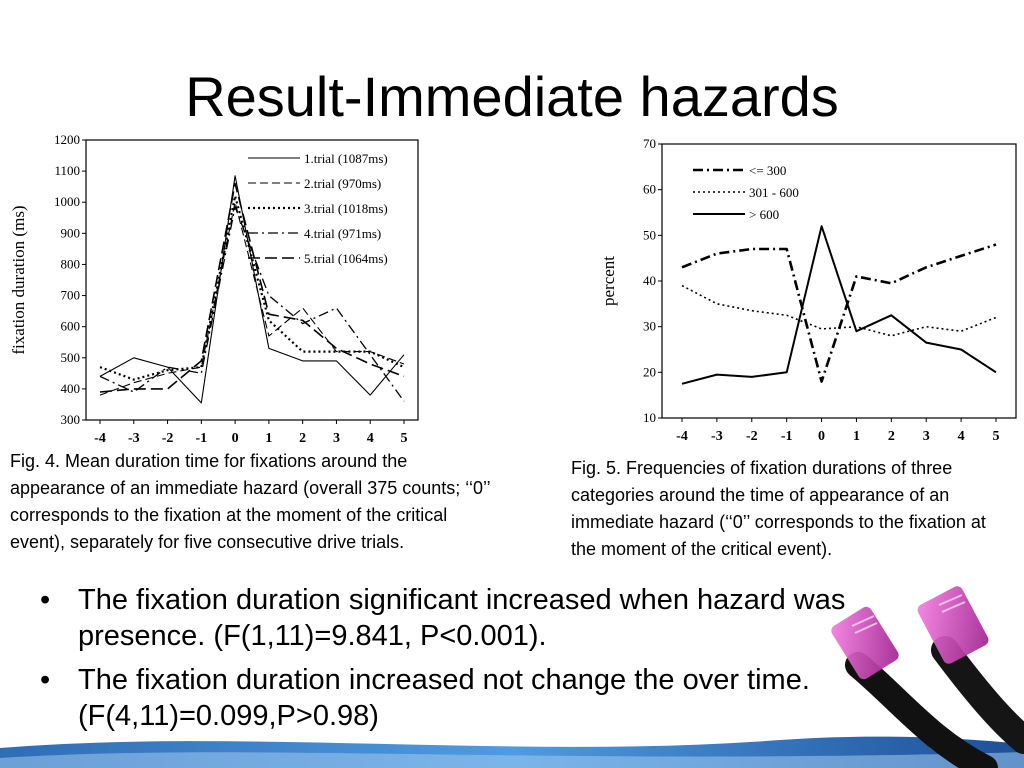 This screenshot has height=768, width=1024. Describe the element at coordinates (71, 388) in the screenshot. I see `y-tick-label: 400` at that location.